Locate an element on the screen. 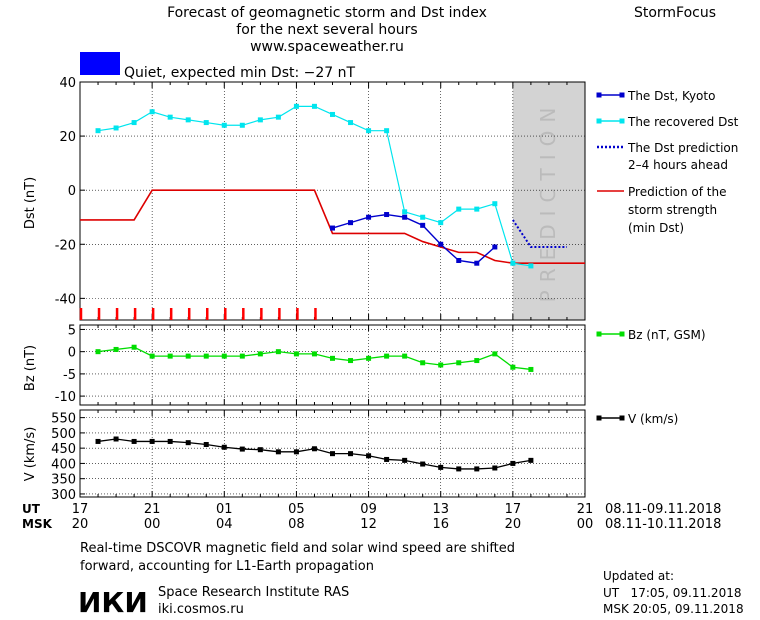 The width and height of the screenshot is (760, 620). bz-axis-label: Bz (nT) is located at coordinates (30, 368).